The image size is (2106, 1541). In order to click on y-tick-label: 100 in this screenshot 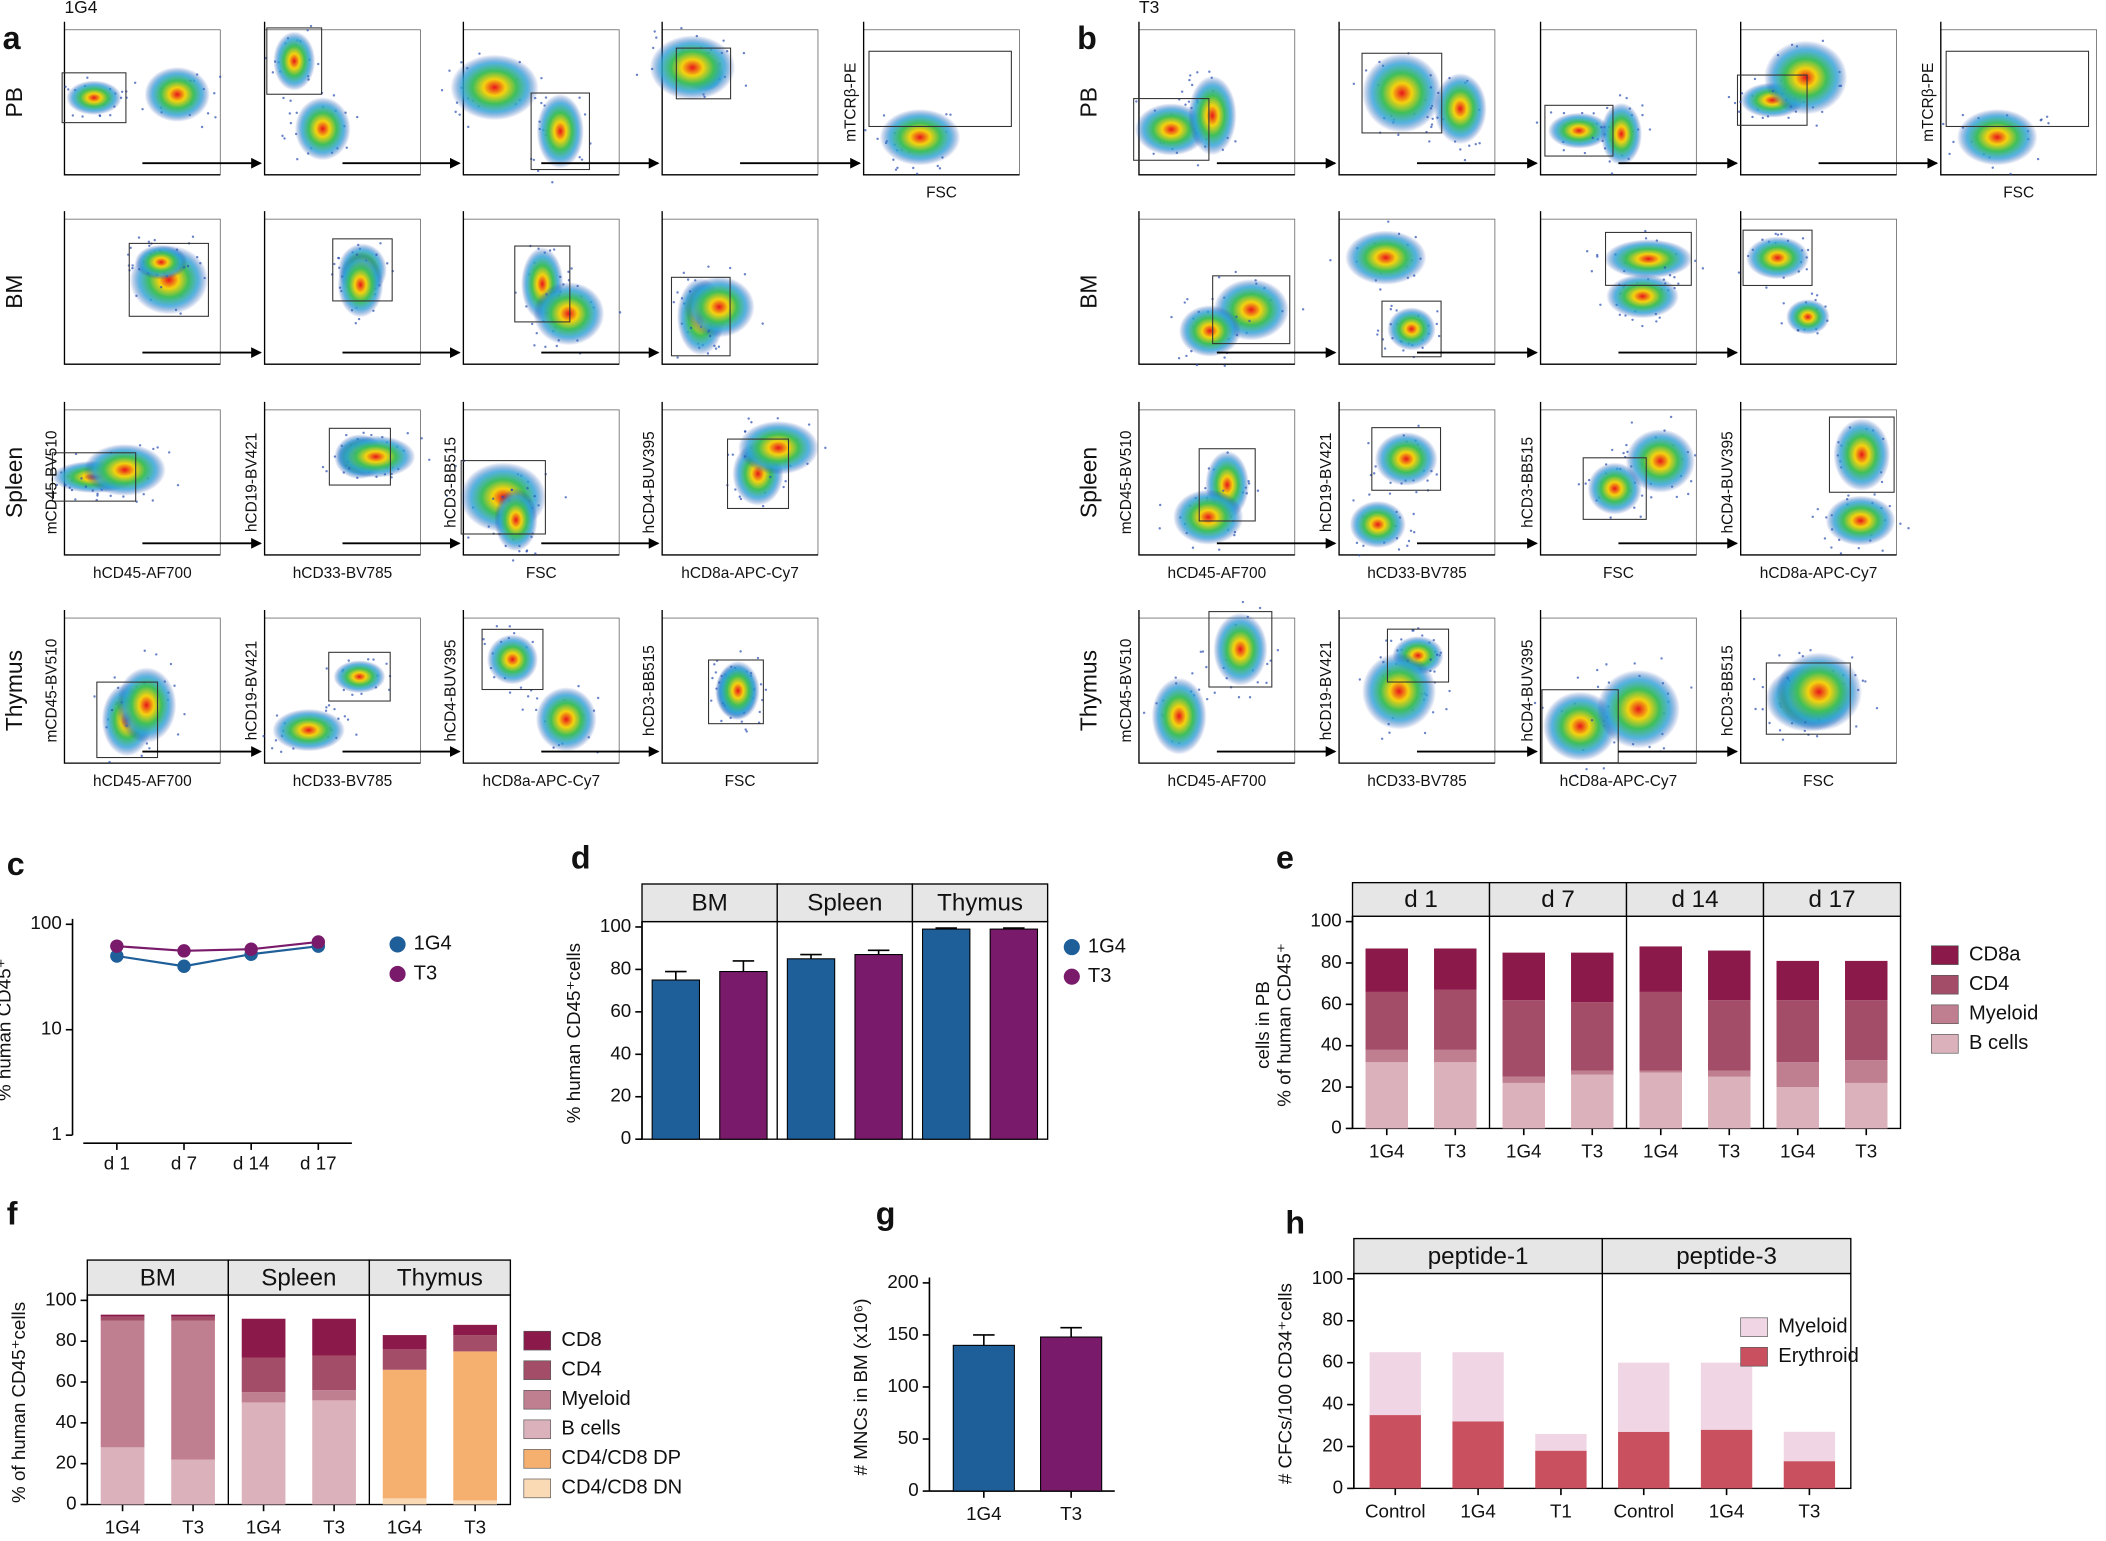, I will do `click(45, 922)`.